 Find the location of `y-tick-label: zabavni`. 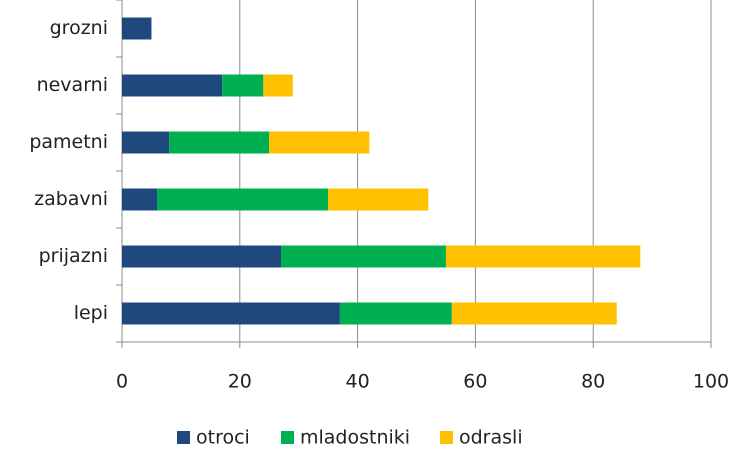

y-tick-label: zabavni is located at coordinates (71, 199).